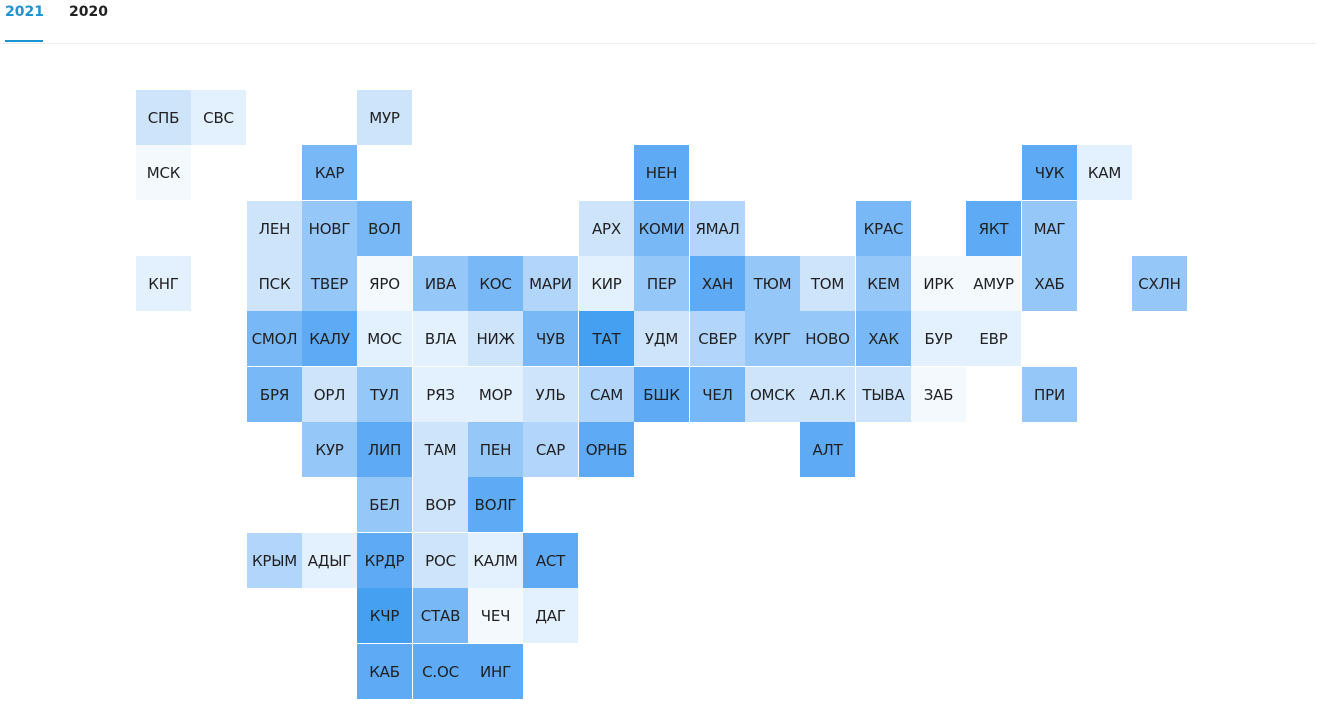 This screenshot has width=1320, height=704. What do you see at coordinates (440, 671) in the screenshot?
I see `region-tile: С.ОС` at bounding box center [440, 671].